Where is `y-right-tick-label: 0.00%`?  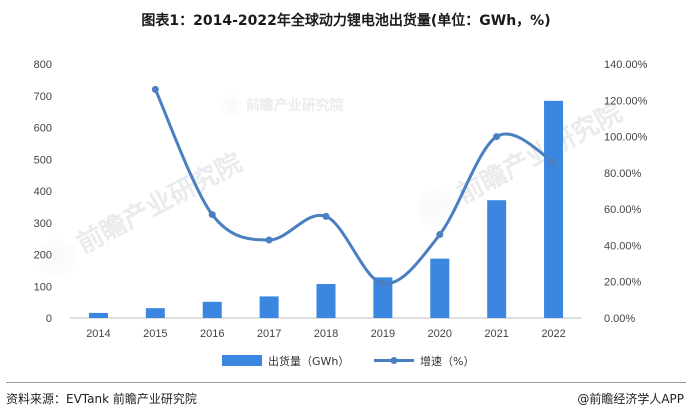 y-right-tick-label: 0.00% is located at coordinates (619, 319).